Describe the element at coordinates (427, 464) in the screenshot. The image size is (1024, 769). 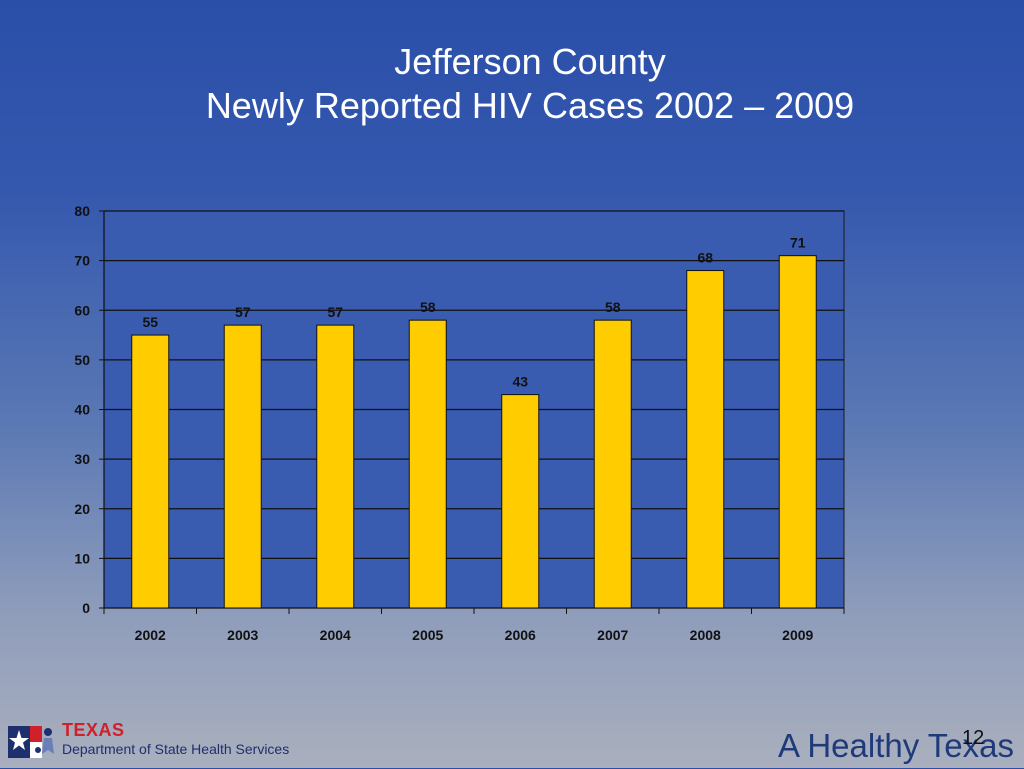
I see `bar-2005` at that location.